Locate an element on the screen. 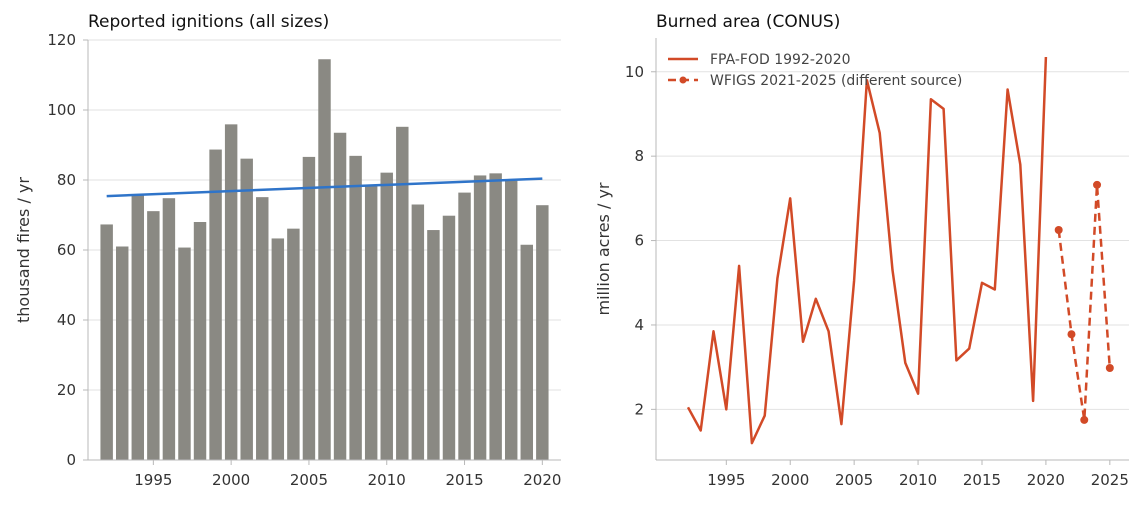 This screenshot has height=505, width=1143. ignitions-y-tick-label: 60 is located at coordinates (66, 250).